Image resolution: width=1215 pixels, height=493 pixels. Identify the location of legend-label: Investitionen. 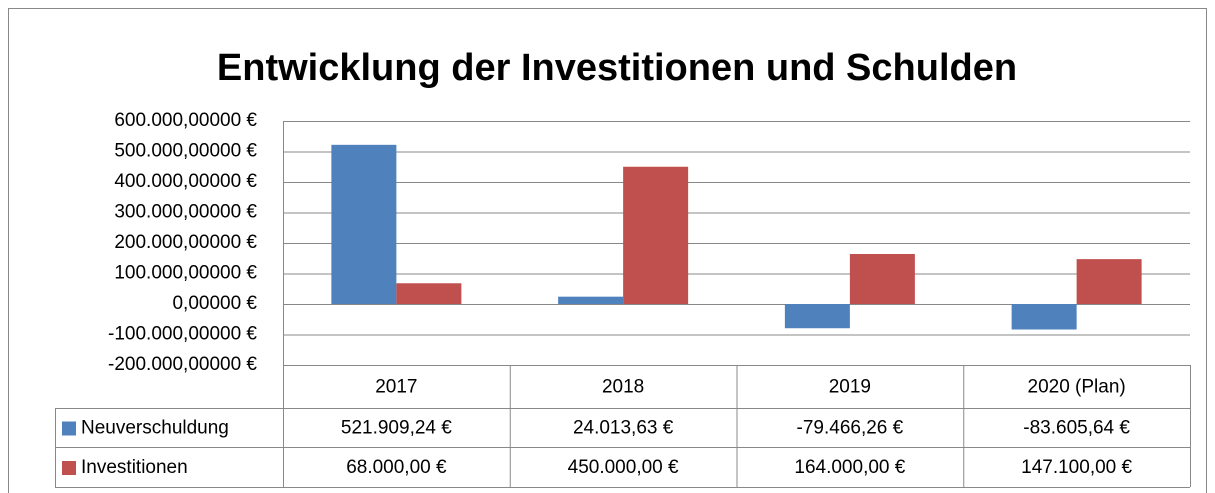
(134, 467).